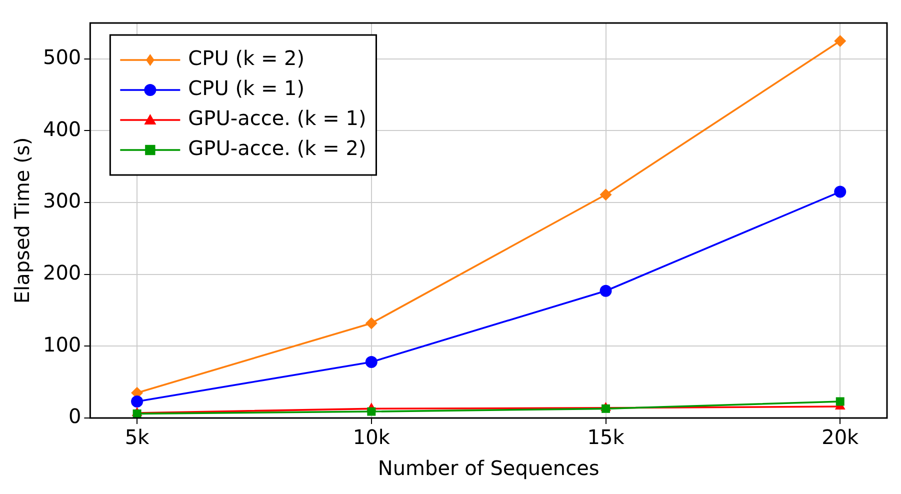 This screenshot has width=901, height=494. What do you see at coordinates (277, 148) in the screenshot?
I see `legend-label: GPU-acce. (k = 2)` at bounding box center [277, 148].